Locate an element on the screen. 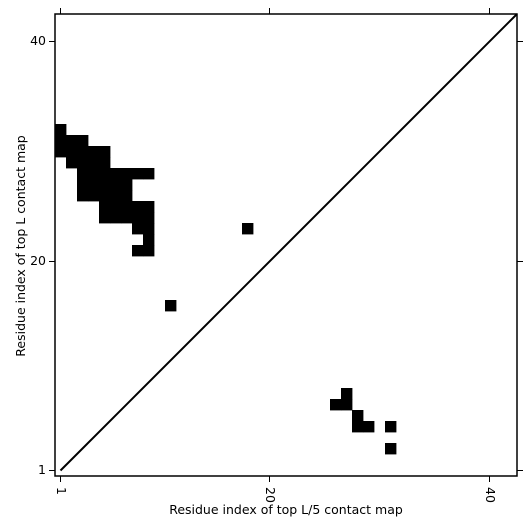 The height and width of the screenshot is (531, 531). y-tick-label-1: 1 is located at coordinates (42, 469).